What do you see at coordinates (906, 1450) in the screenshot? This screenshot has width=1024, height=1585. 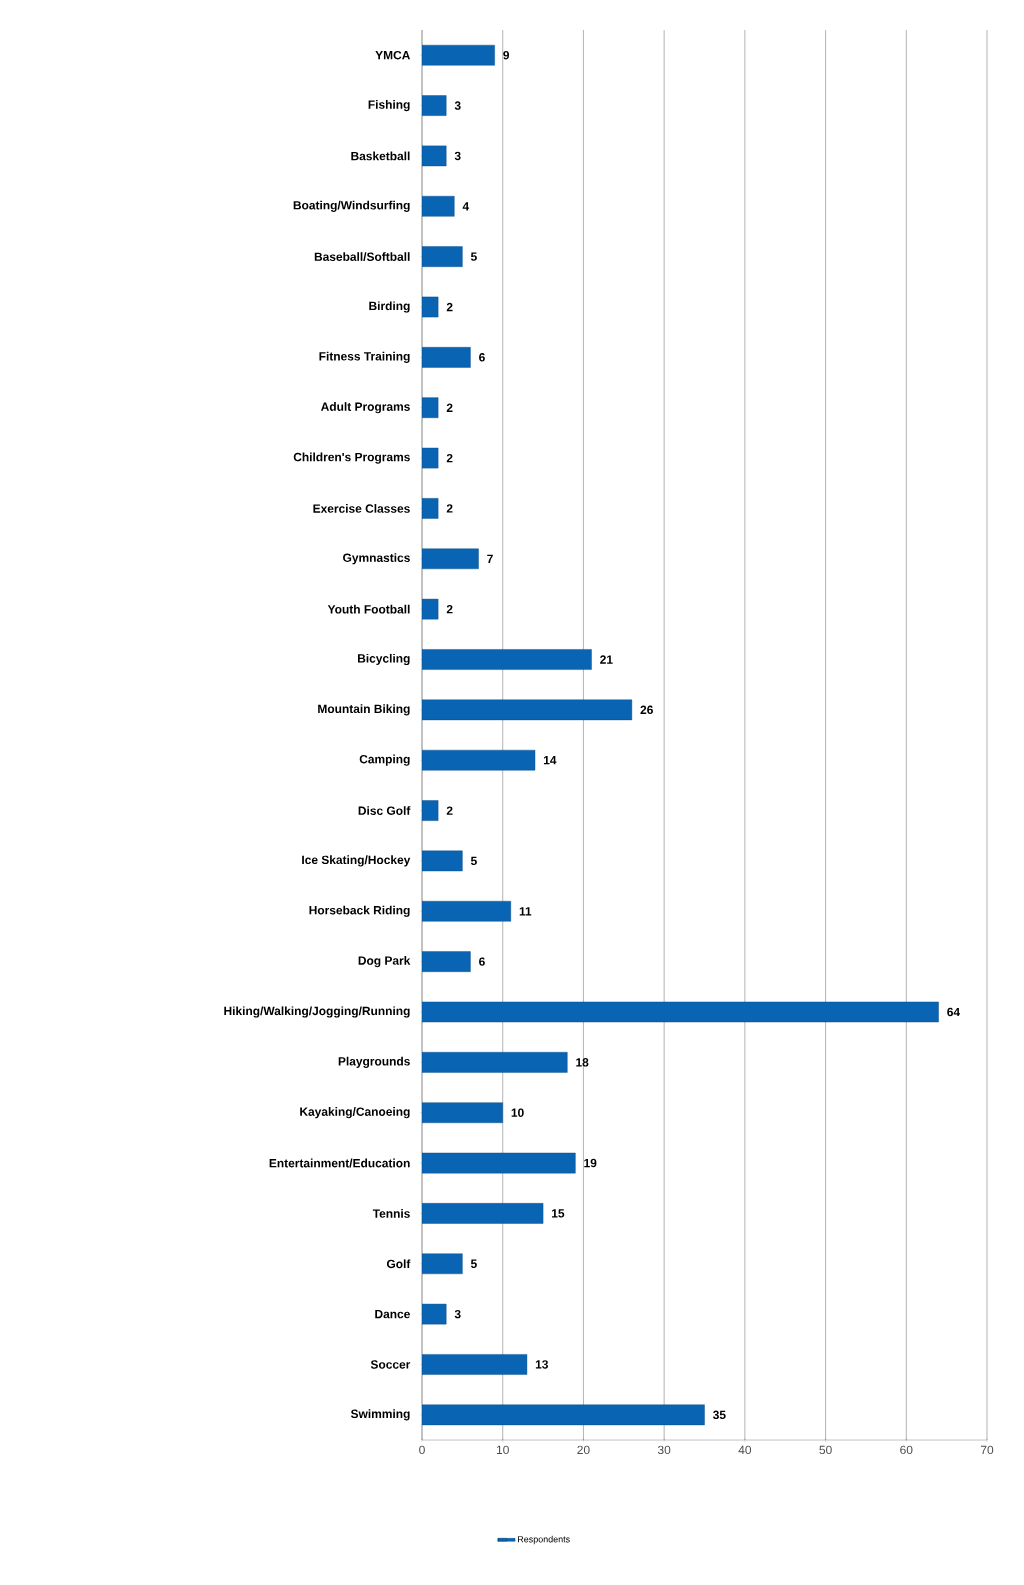 I see `x-tick-label: 60` at bounding box center [906, 1450].